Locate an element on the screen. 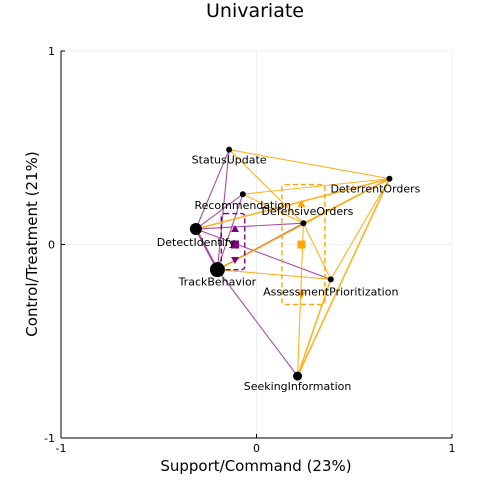 This screenshot has height=499, width=499. y-axis-label: Control/Treatment (21%) is located at coordinates (32, 243).